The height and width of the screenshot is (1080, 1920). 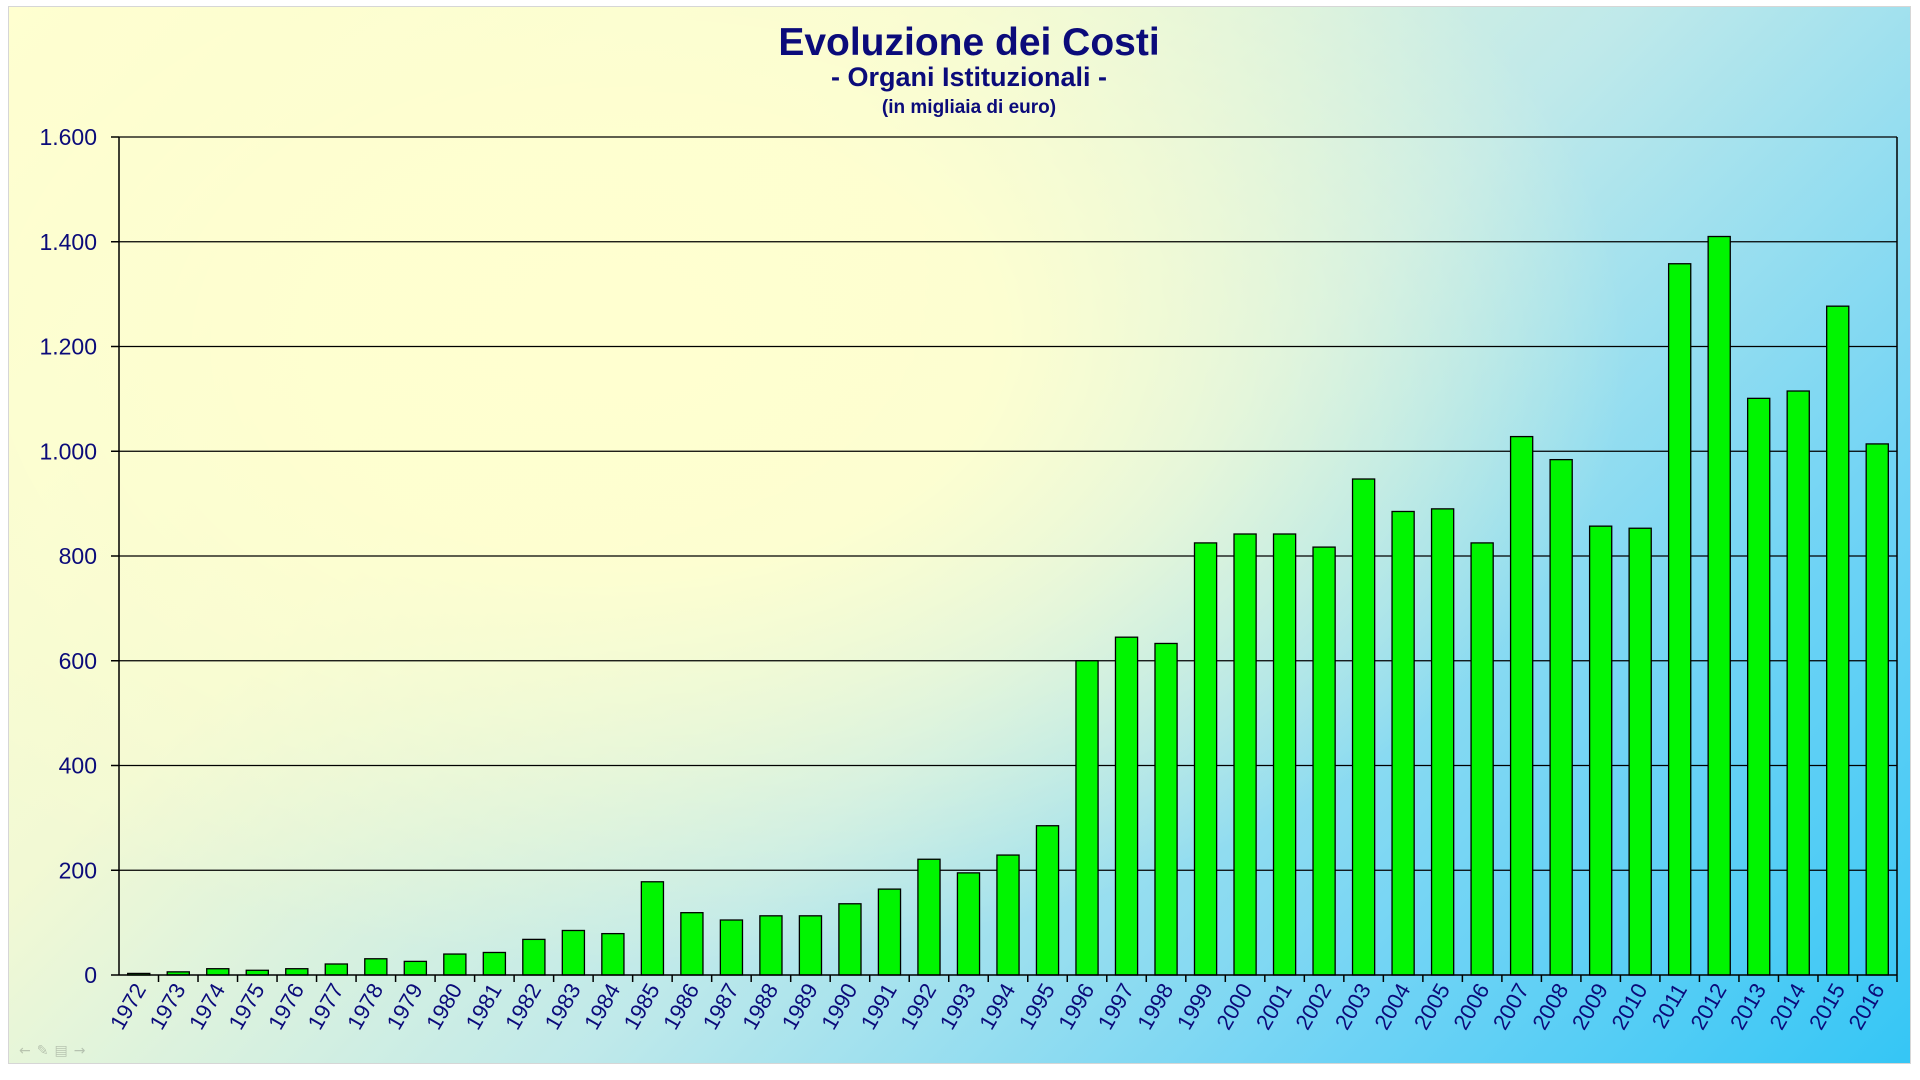 I want to click on y-tick-label: 600, so click(x=78, y=661).